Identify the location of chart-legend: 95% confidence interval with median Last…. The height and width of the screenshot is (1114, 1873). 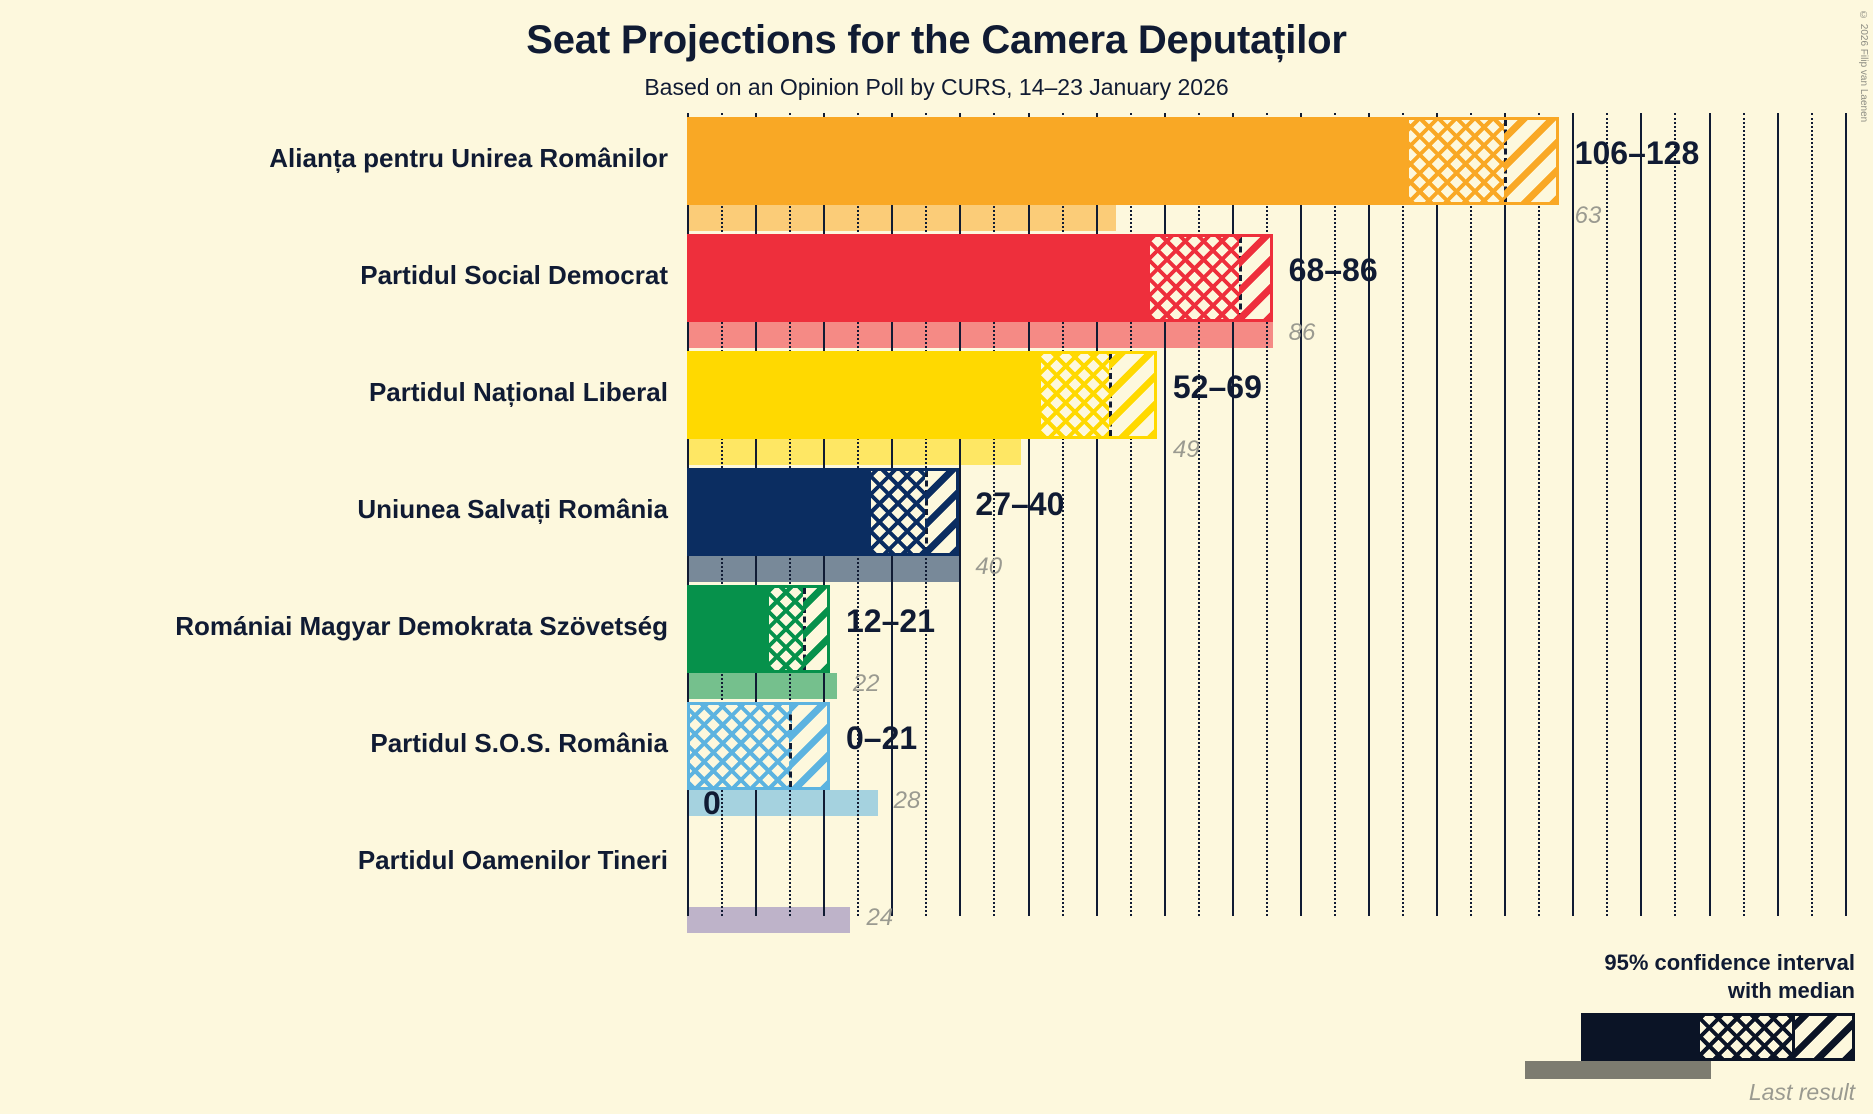
(1690, 1027).